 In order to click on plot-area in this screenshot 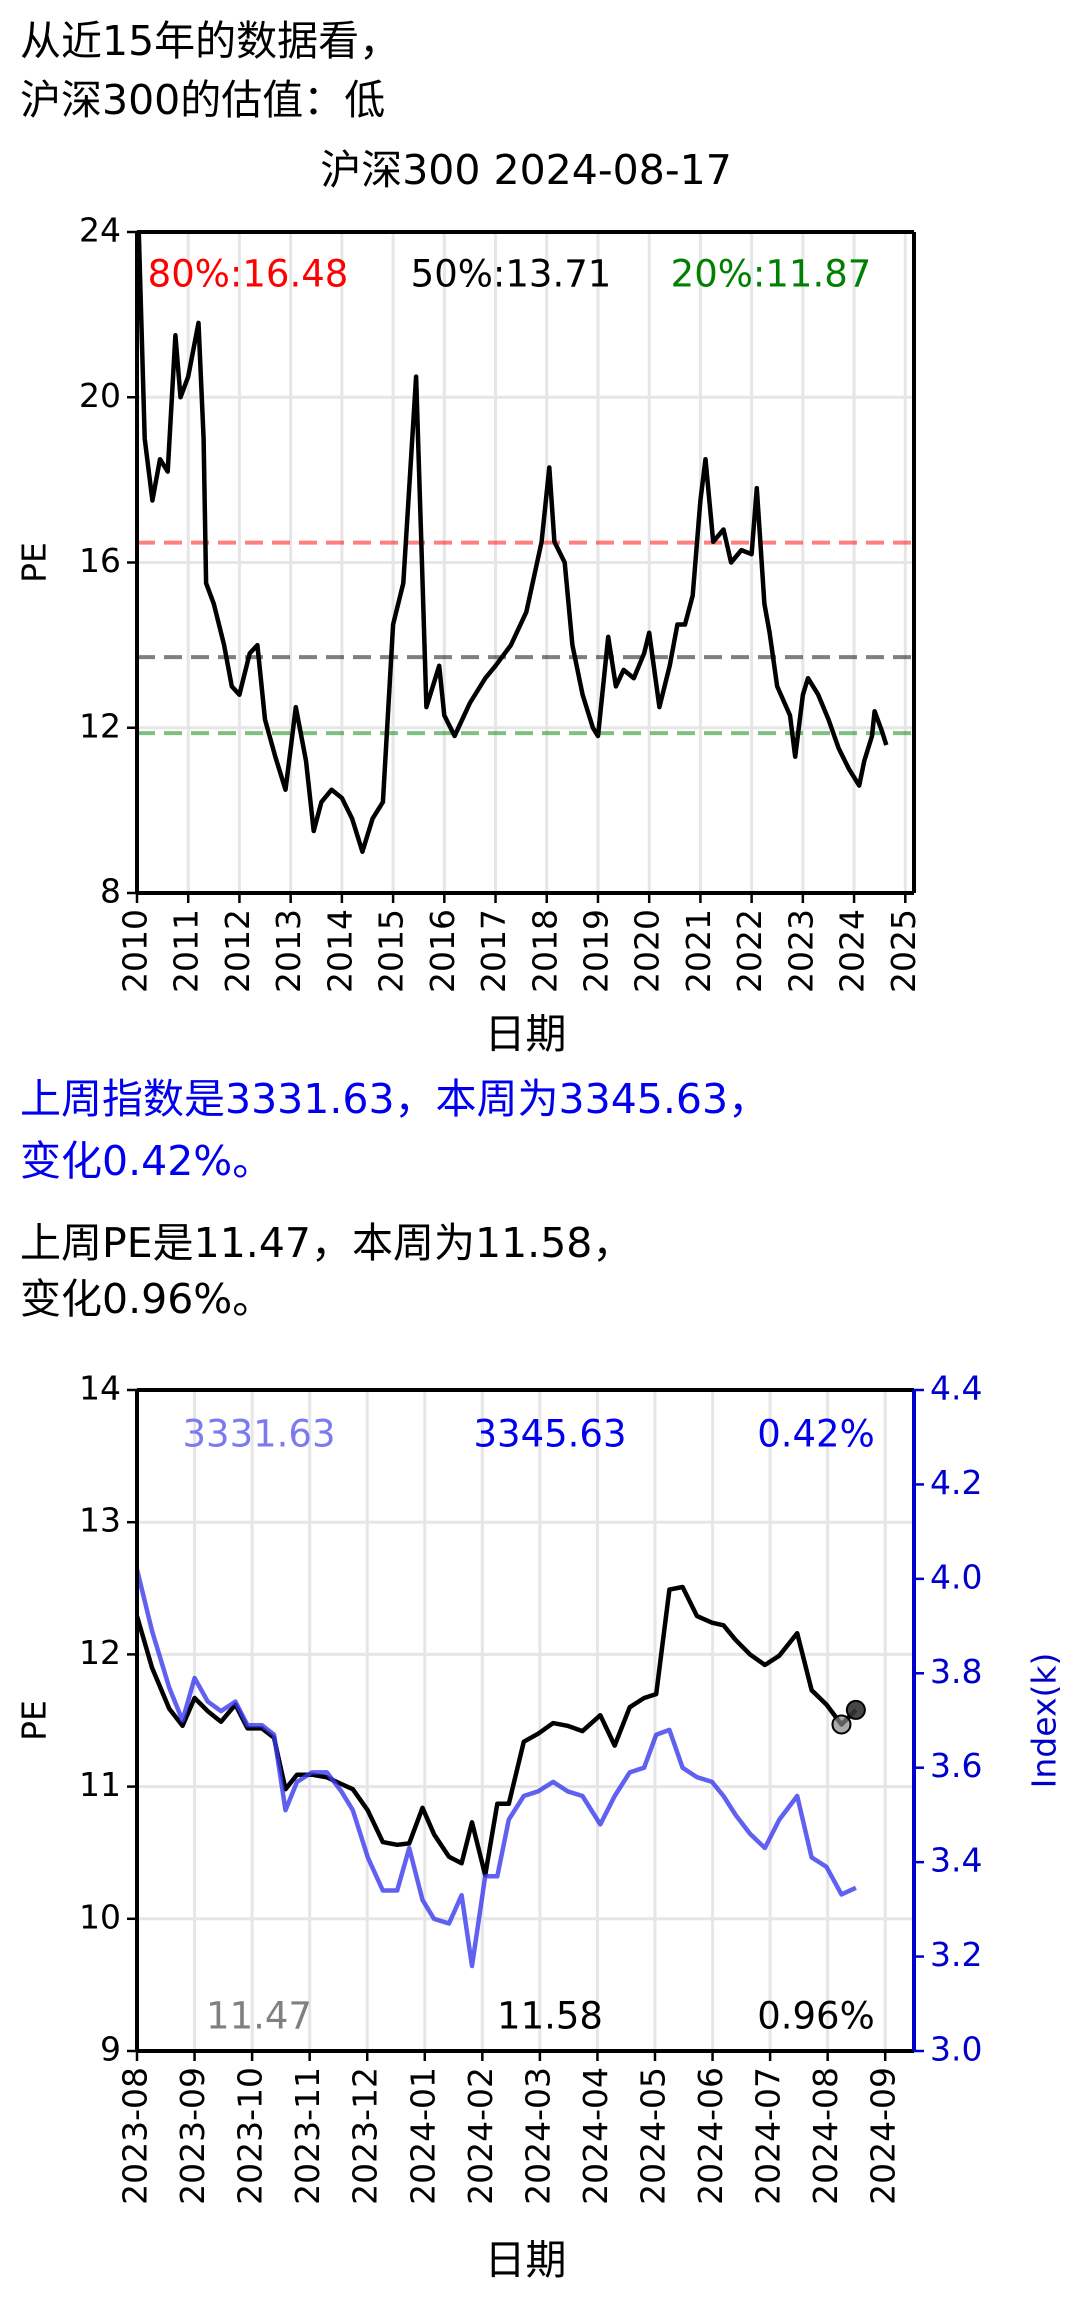, I will do `click(497, 1768)`.